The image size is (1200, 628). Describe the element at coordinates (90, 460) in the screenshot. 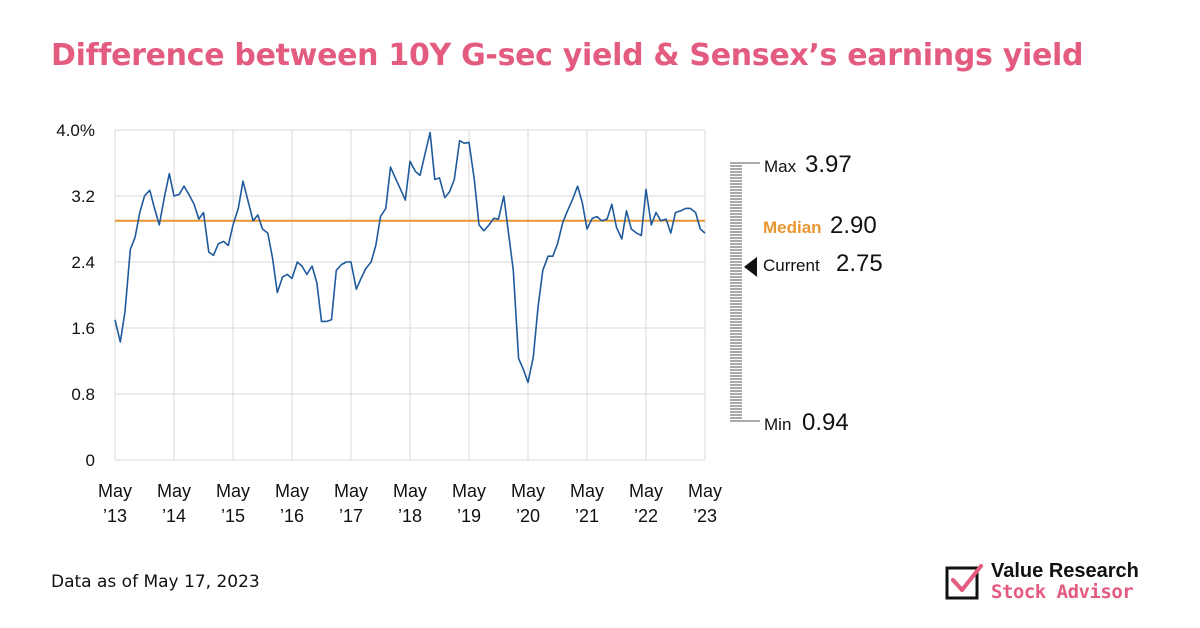

I see `y-tick-label: 0` at that location.